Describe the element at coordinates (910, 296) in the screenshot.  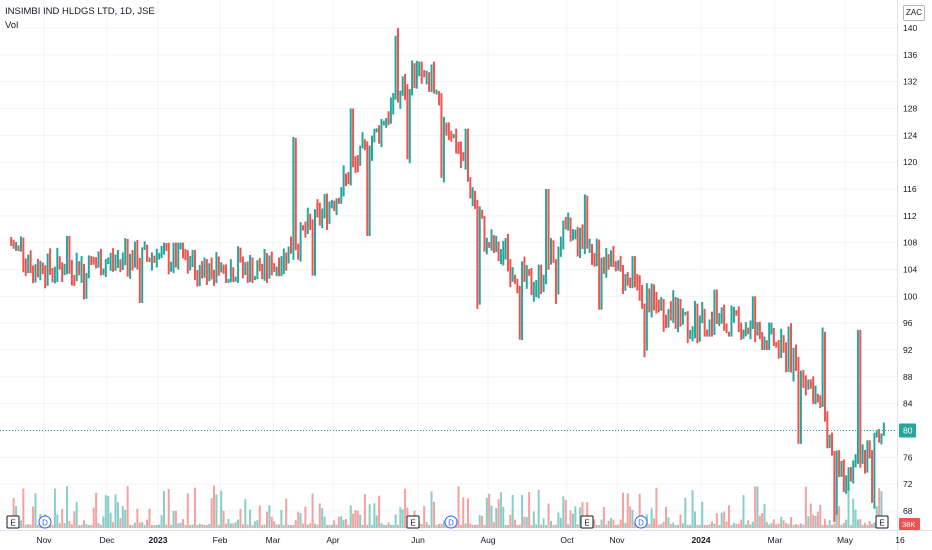
I see `price-tick-label: 100` at that location.